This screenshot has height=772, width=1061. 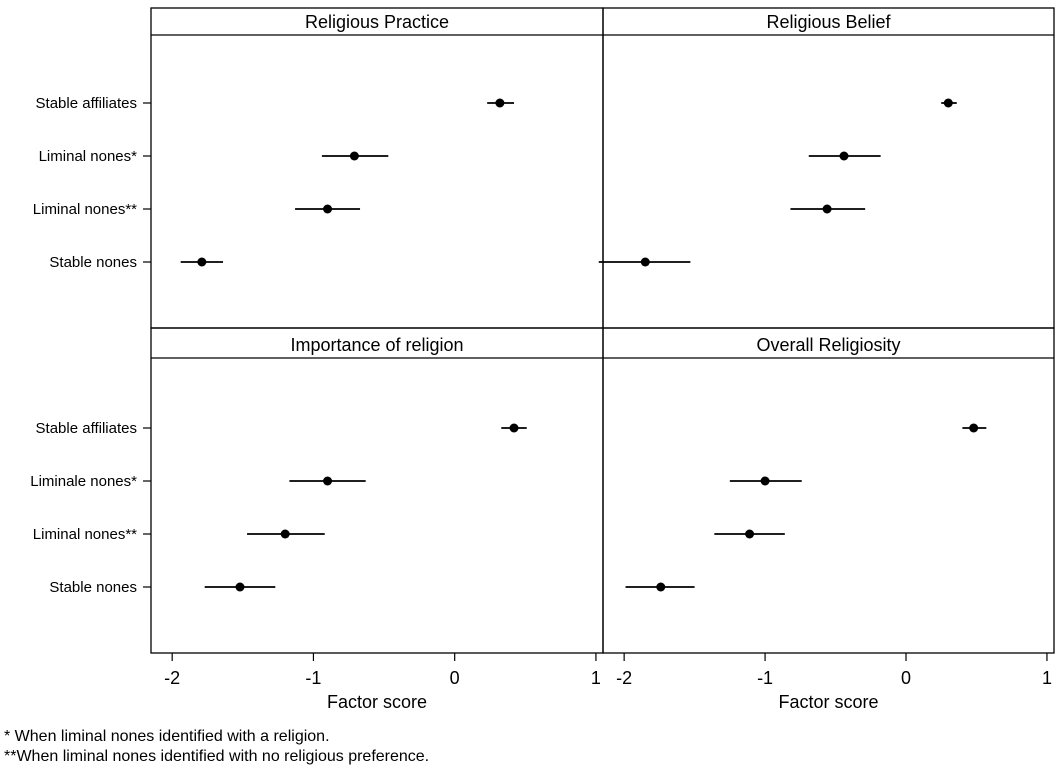 I want to click on panel-title-overall-religiosity: Overall Religiosity, so click(x=828, y=345).